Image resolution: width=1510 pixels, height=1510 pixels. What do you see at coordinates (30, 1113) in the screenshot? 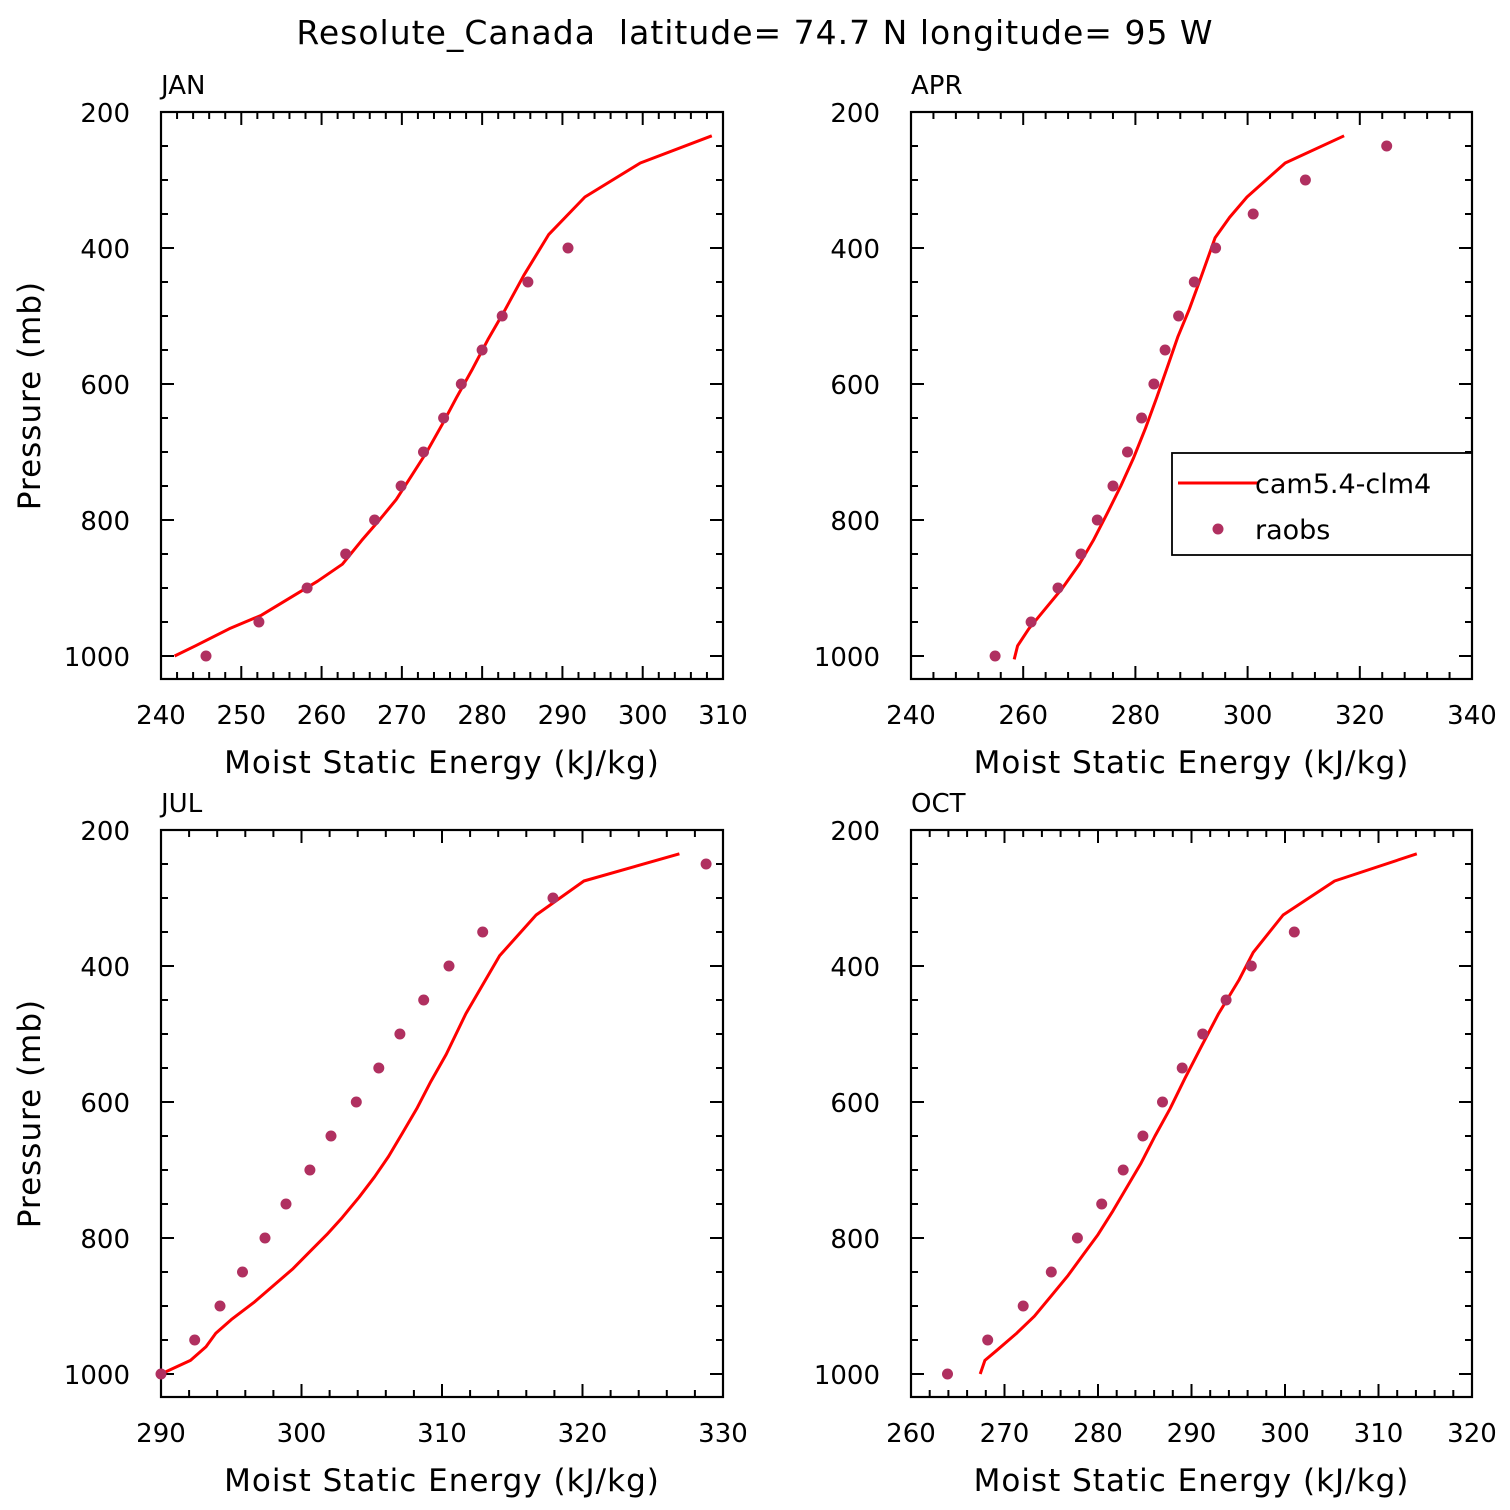
I see `y-axis-title: Pressure (mb)` at bounding box center [30, 1113].